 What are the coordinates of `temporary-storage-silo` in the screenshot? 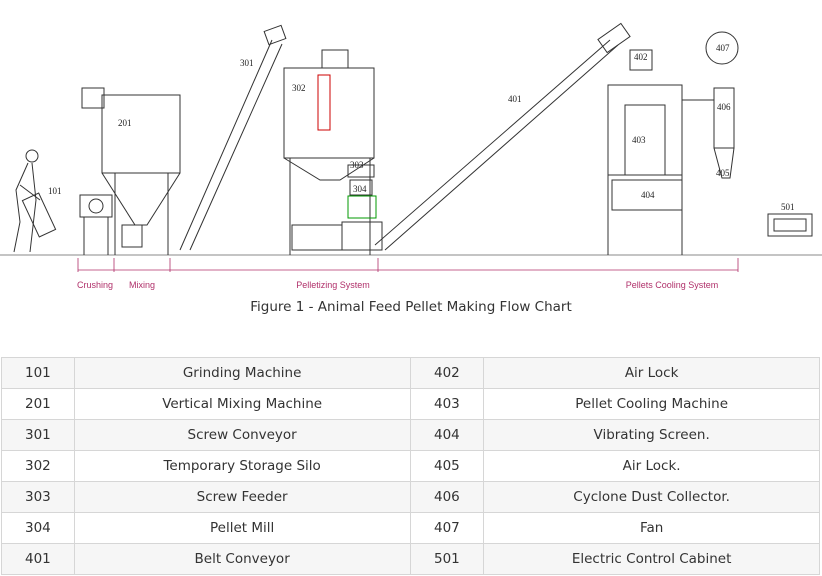 It's located at (329, 152).